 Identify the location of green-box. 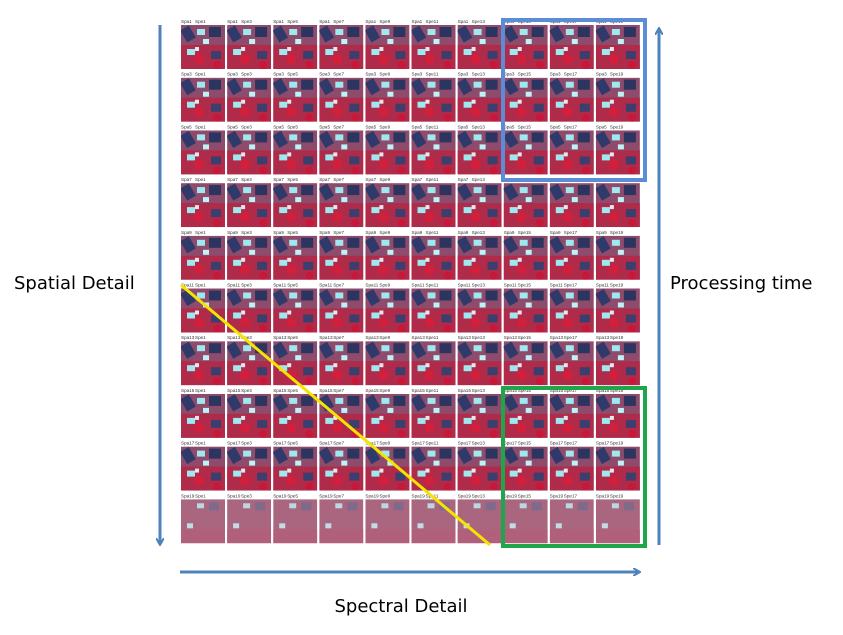
(574, 467).